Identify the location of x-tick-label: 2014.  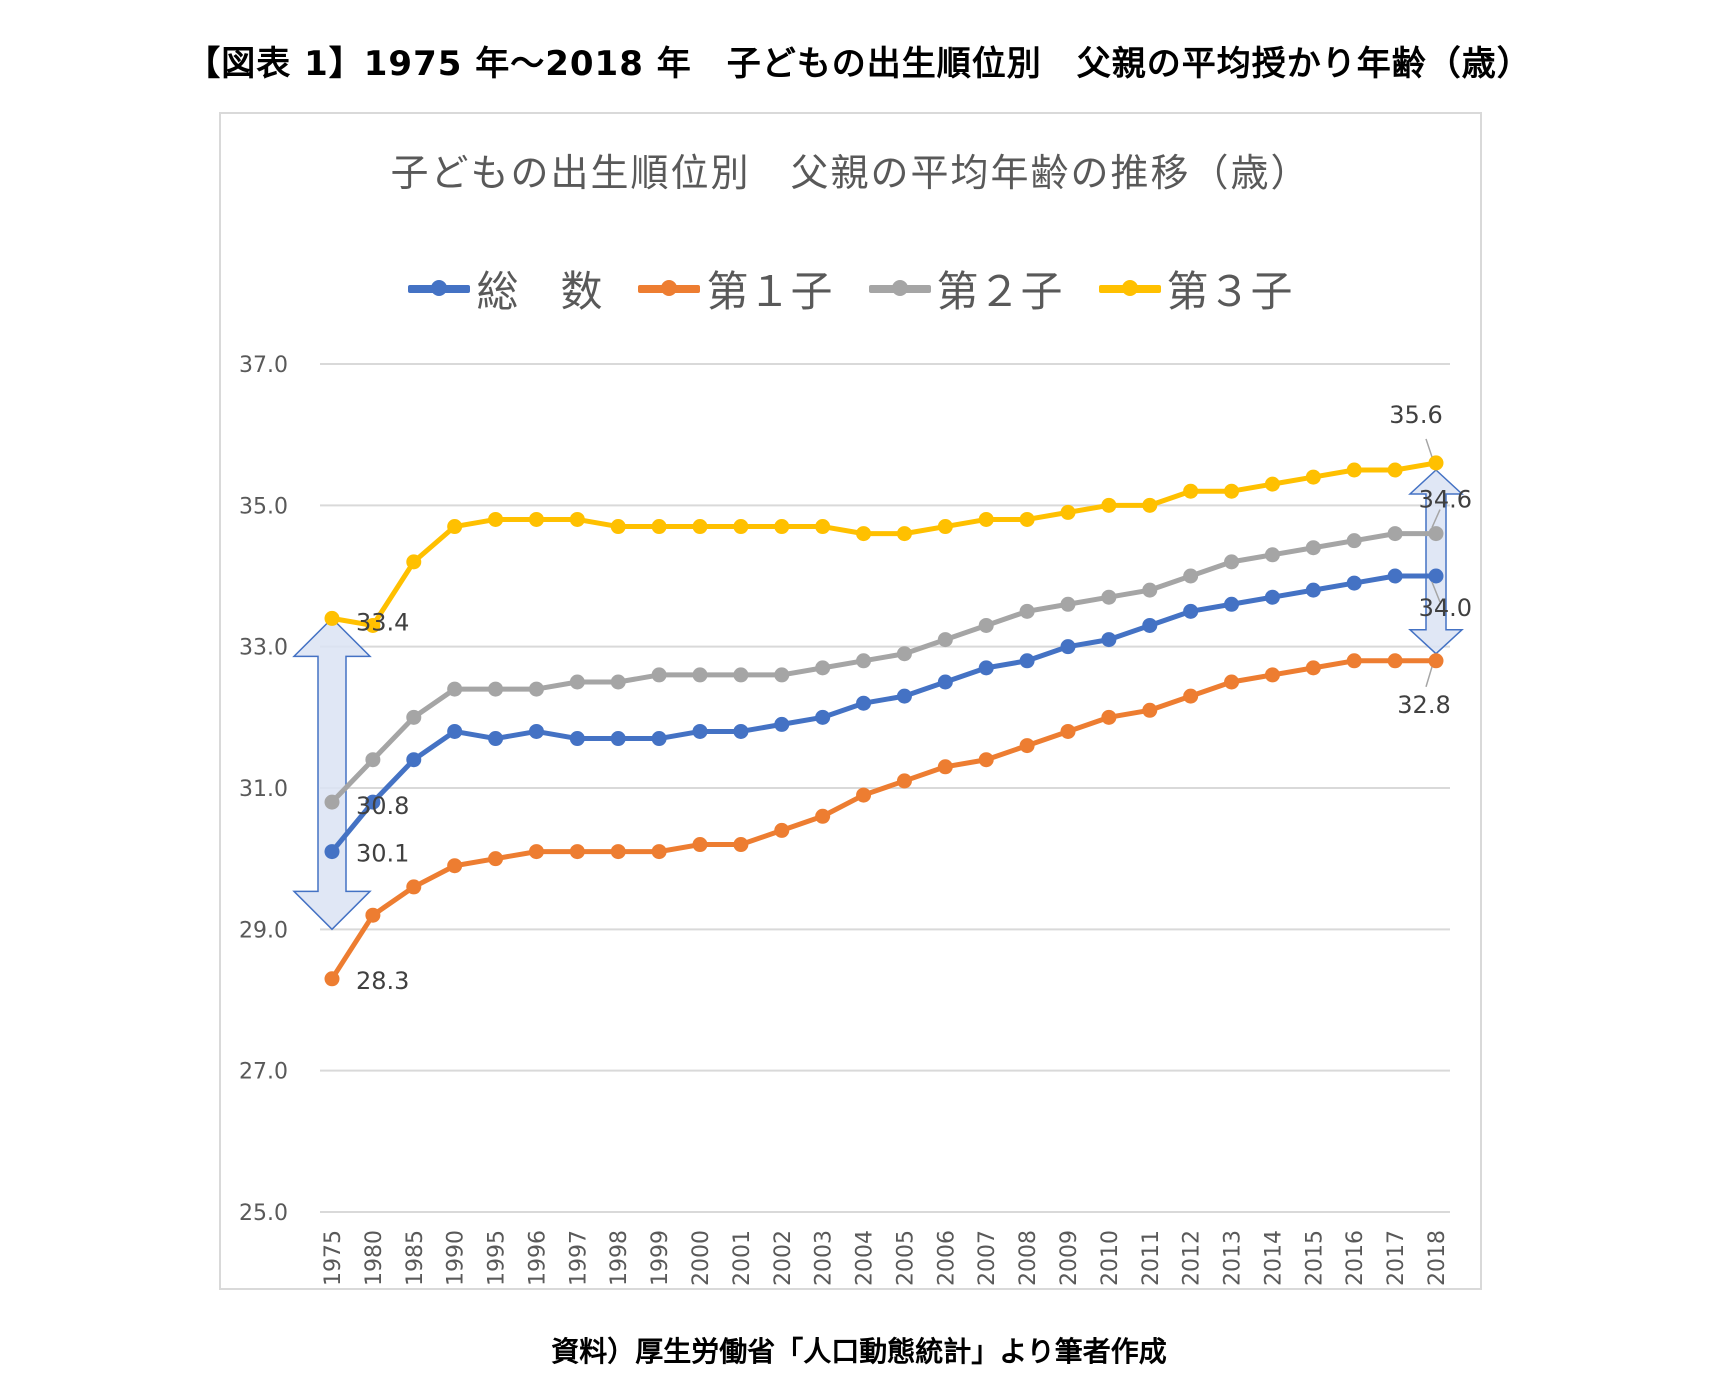
(1273, 1258).